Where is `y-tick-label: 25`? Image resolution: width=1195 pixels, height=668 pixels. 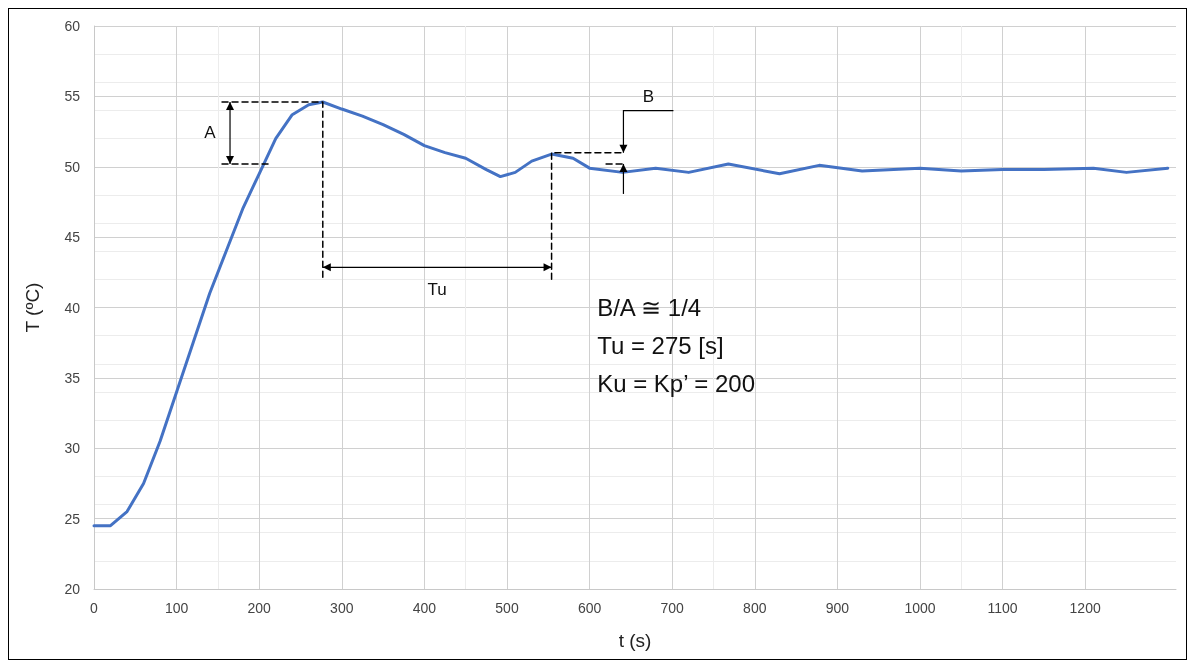
y-tick-label: 25 is located at coordinates (72, 518).